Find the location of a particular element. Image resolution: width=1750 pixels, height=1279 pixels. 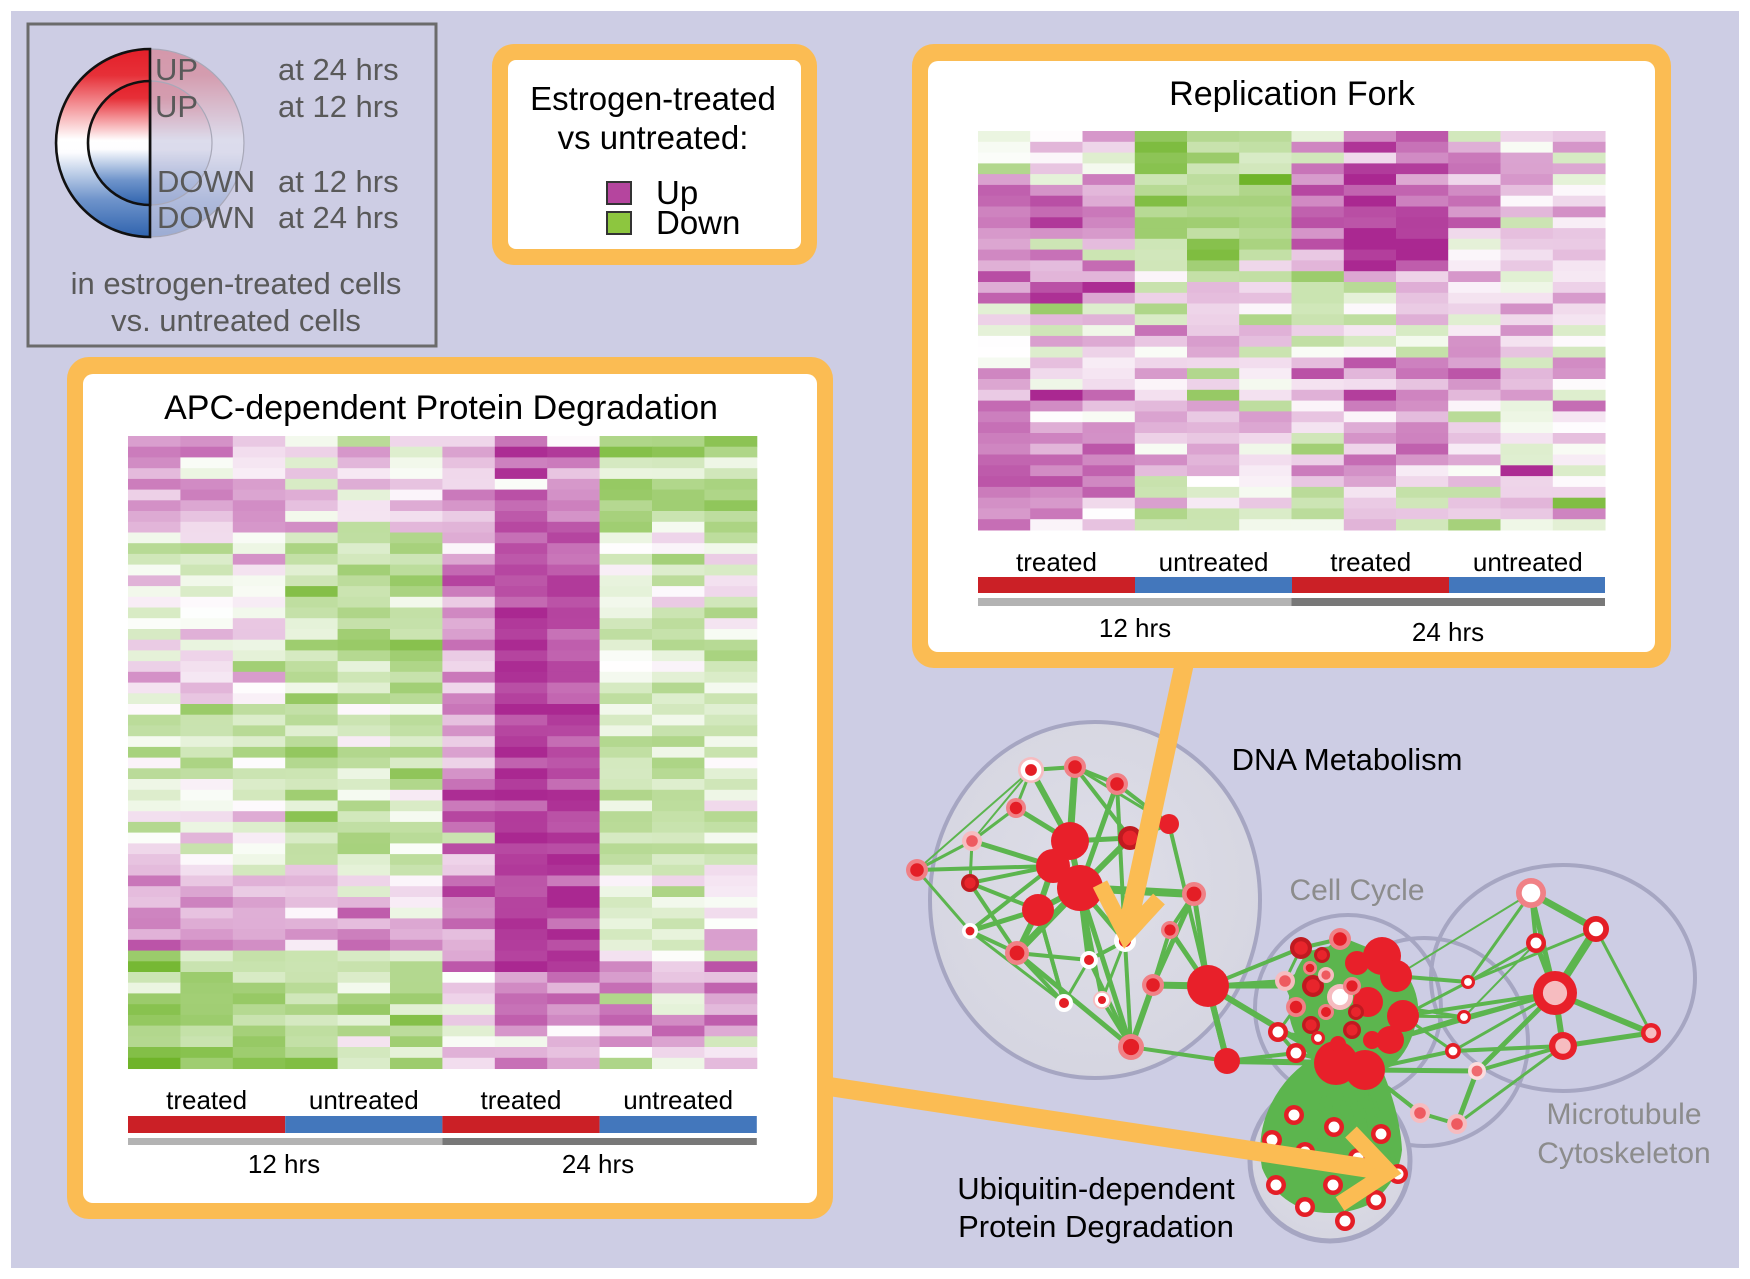

svg-text: vs. untreated cells is located at coordinates (236, 320).